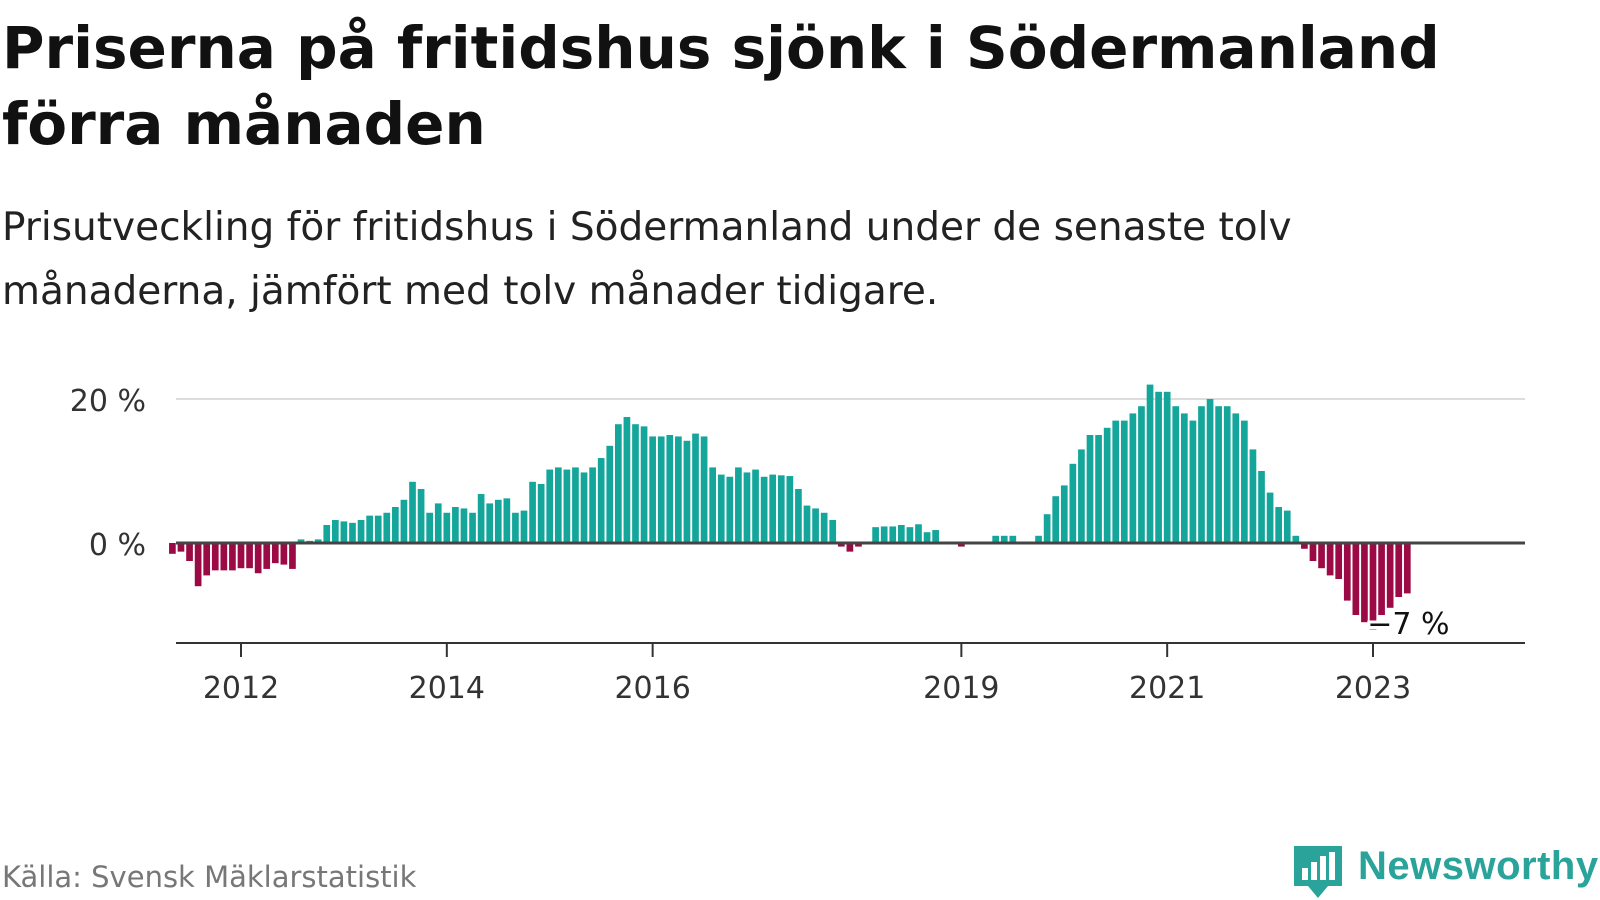  Describe the element at coordinates (108, 401) in the screenshot. I see `y-tick-label: 20 %` at that location.